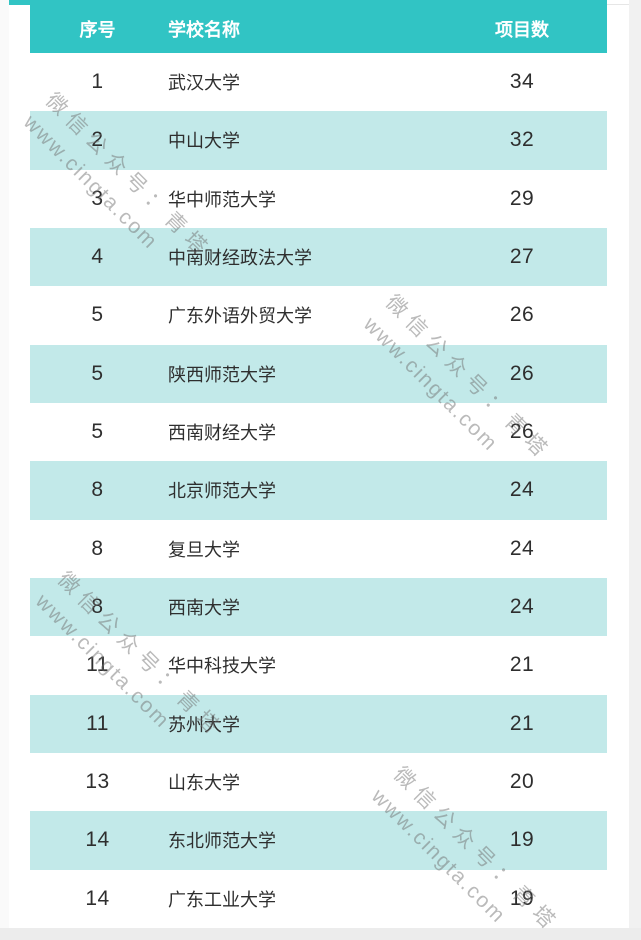 This screenshot has width=641, height=940. I want to click on cell-school: 广东外语外贸大学, so click(240, 316).